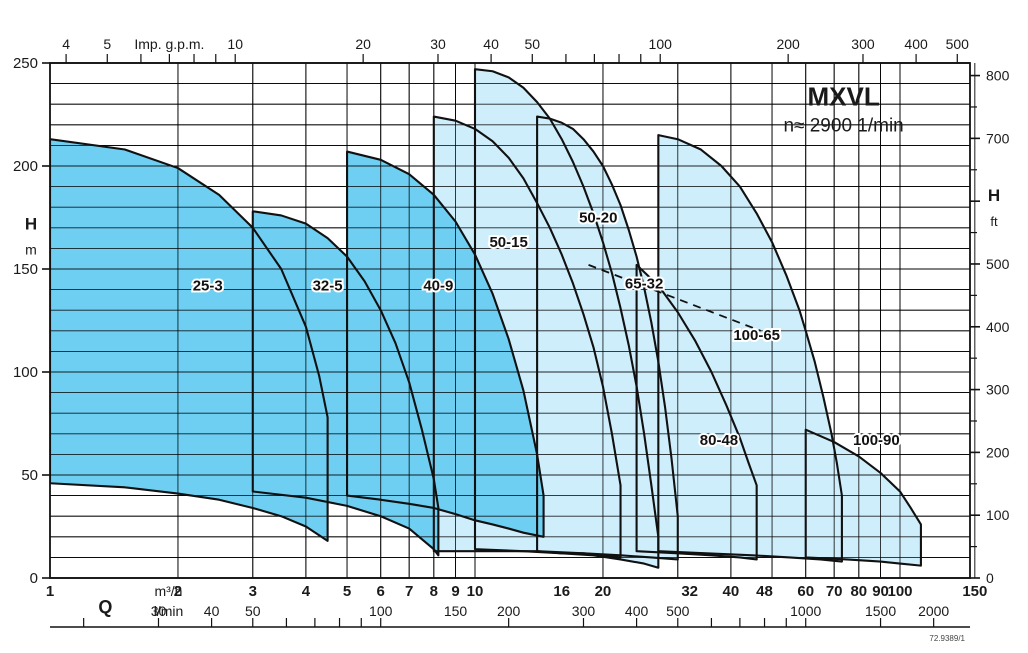 This screenshot has height=653, width=1028. What do you see at coordinates (998, 390) in the screenshot?
I see `right-axis-tick-300: 300` at bounding box center [998, 390].